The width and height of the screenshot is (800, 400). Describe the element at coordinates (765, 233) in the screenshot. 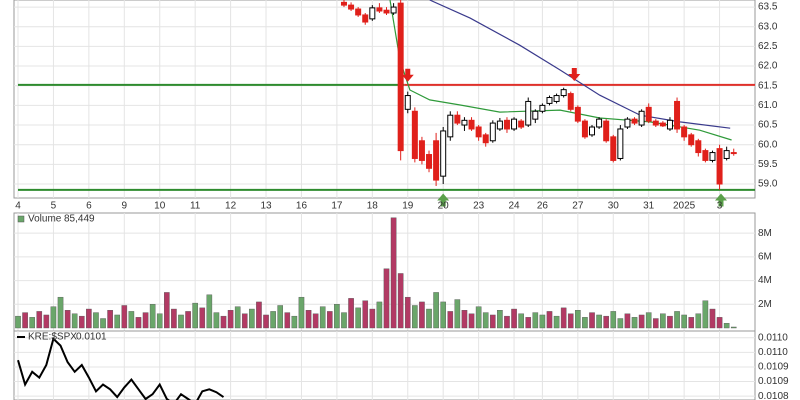

I see `y-tick-label: 8M` at that location.